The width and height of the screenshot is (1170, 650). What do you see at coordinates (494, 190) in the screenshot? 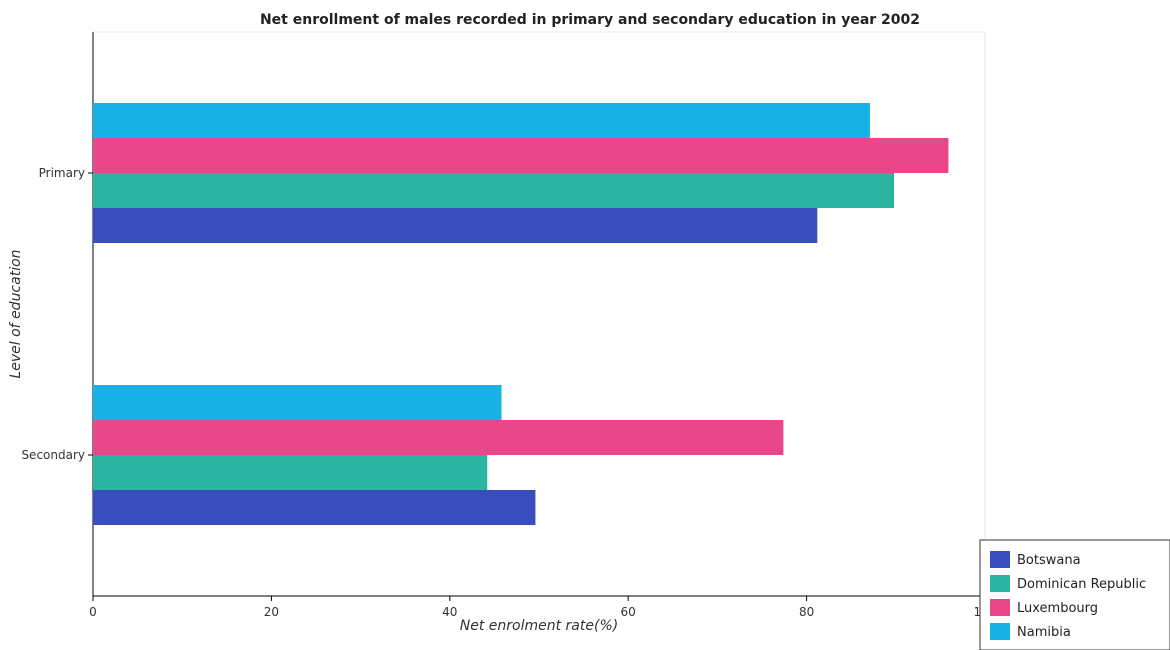
I see `bar-primary-dominican-republic` at bounding box center [494, 190].